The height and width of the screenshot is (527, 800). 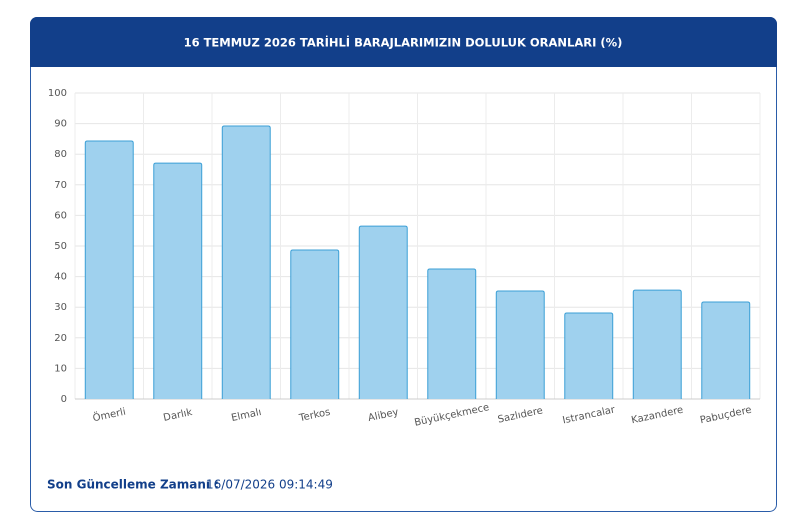 What do you see at coordinates (60, 215) in the screenshot?
I see `y-tick-label: 60` at bounding box center [60, 215].